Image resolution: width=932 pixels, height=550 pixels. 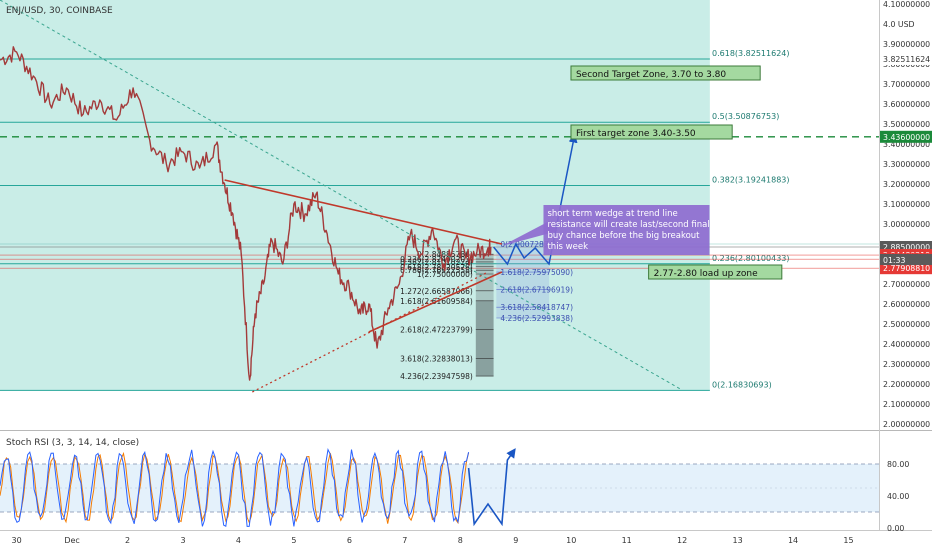 I want to click on price-axis-tick-label: 3.90000000, so click(x=906, y=44).